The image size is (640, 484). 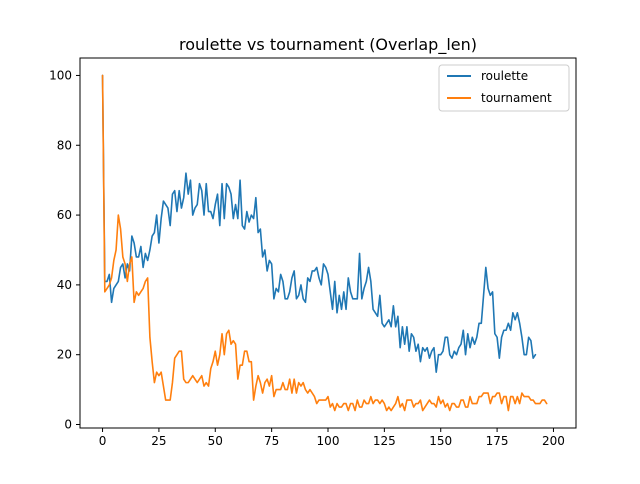 What do you see at coordinates (215, 441) in the screenshot?
I see `x-tick-label: 50` at bounding box center [215, 441].